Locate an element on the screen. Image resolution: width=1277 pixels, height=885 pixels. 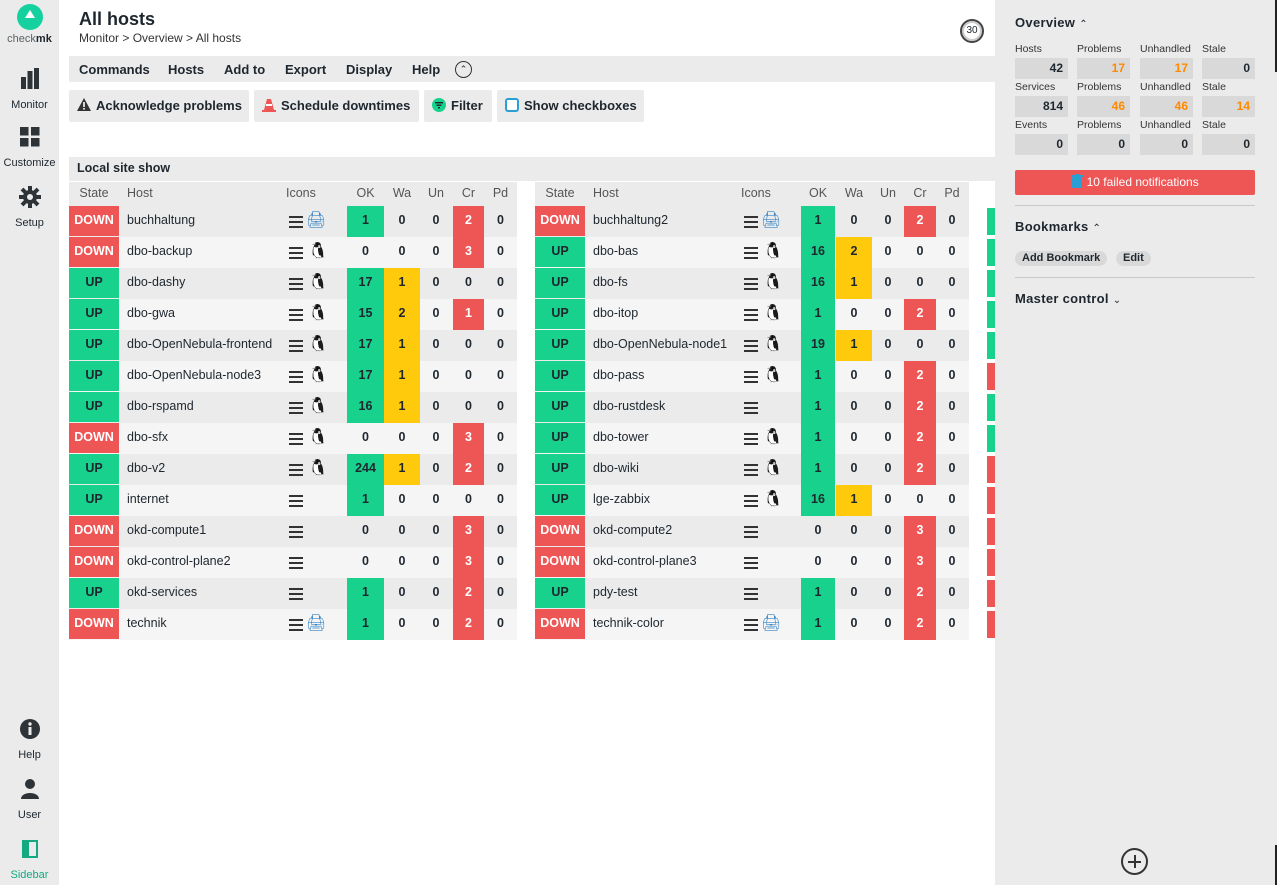
host-name-link: dbo-itop is located at coordinates (616, 313).